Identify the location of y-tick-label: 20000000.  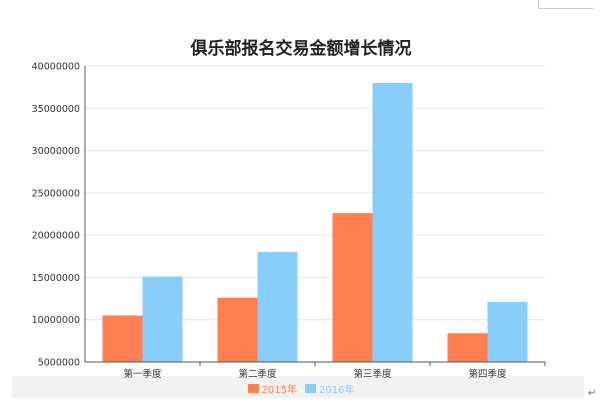
(56, 236).